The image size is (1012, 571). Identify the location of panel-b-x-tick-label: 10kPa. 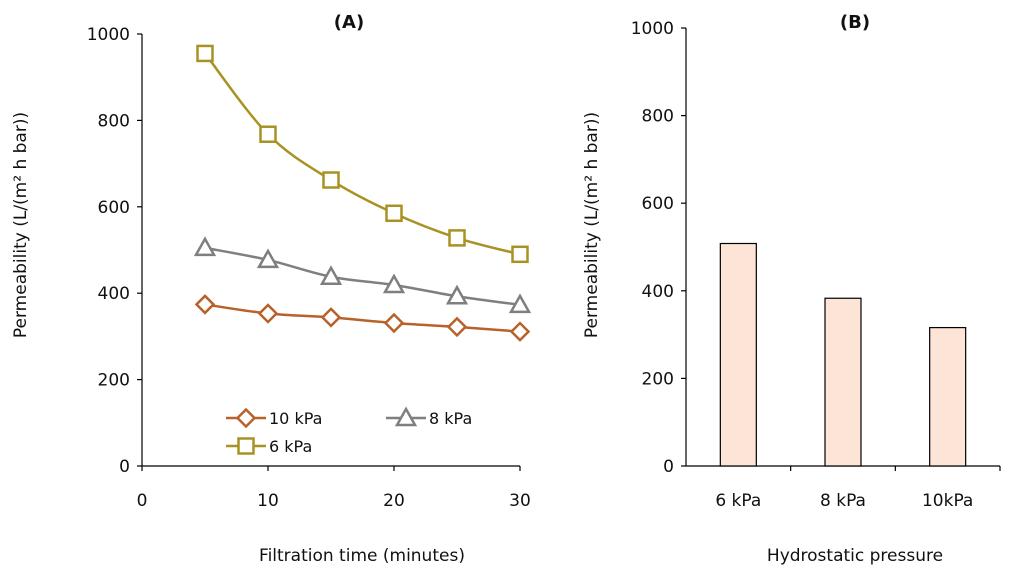
(947, 501).